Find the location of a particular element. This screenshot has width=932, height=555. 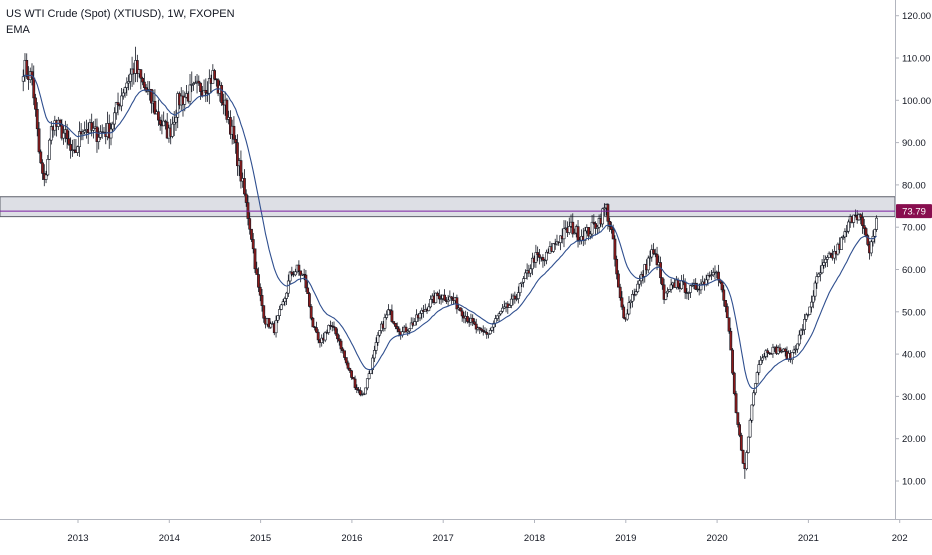

y-tick-label: 90.00 is located at coordinates (914, 143).